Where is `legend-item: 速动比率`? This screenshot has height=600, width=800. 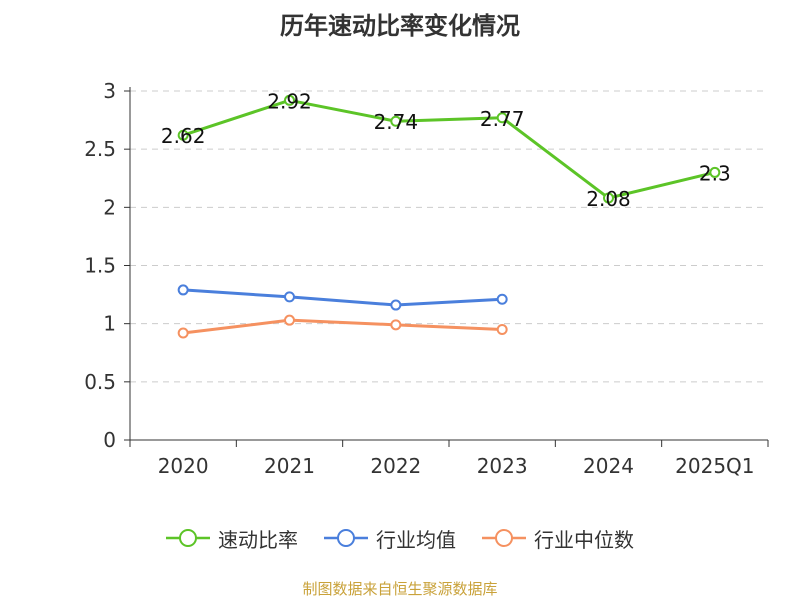 legend-item: 速动比率 is located at coordinates (232, 538).